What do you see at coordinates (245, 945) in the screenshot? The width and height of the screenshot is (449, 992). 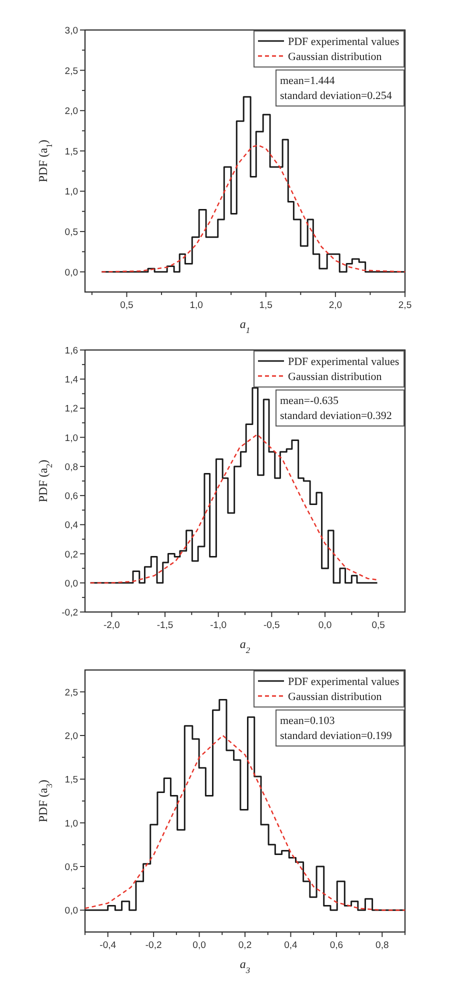 I see `x-tick-label: 0,2` at bounding box center [245, 945].